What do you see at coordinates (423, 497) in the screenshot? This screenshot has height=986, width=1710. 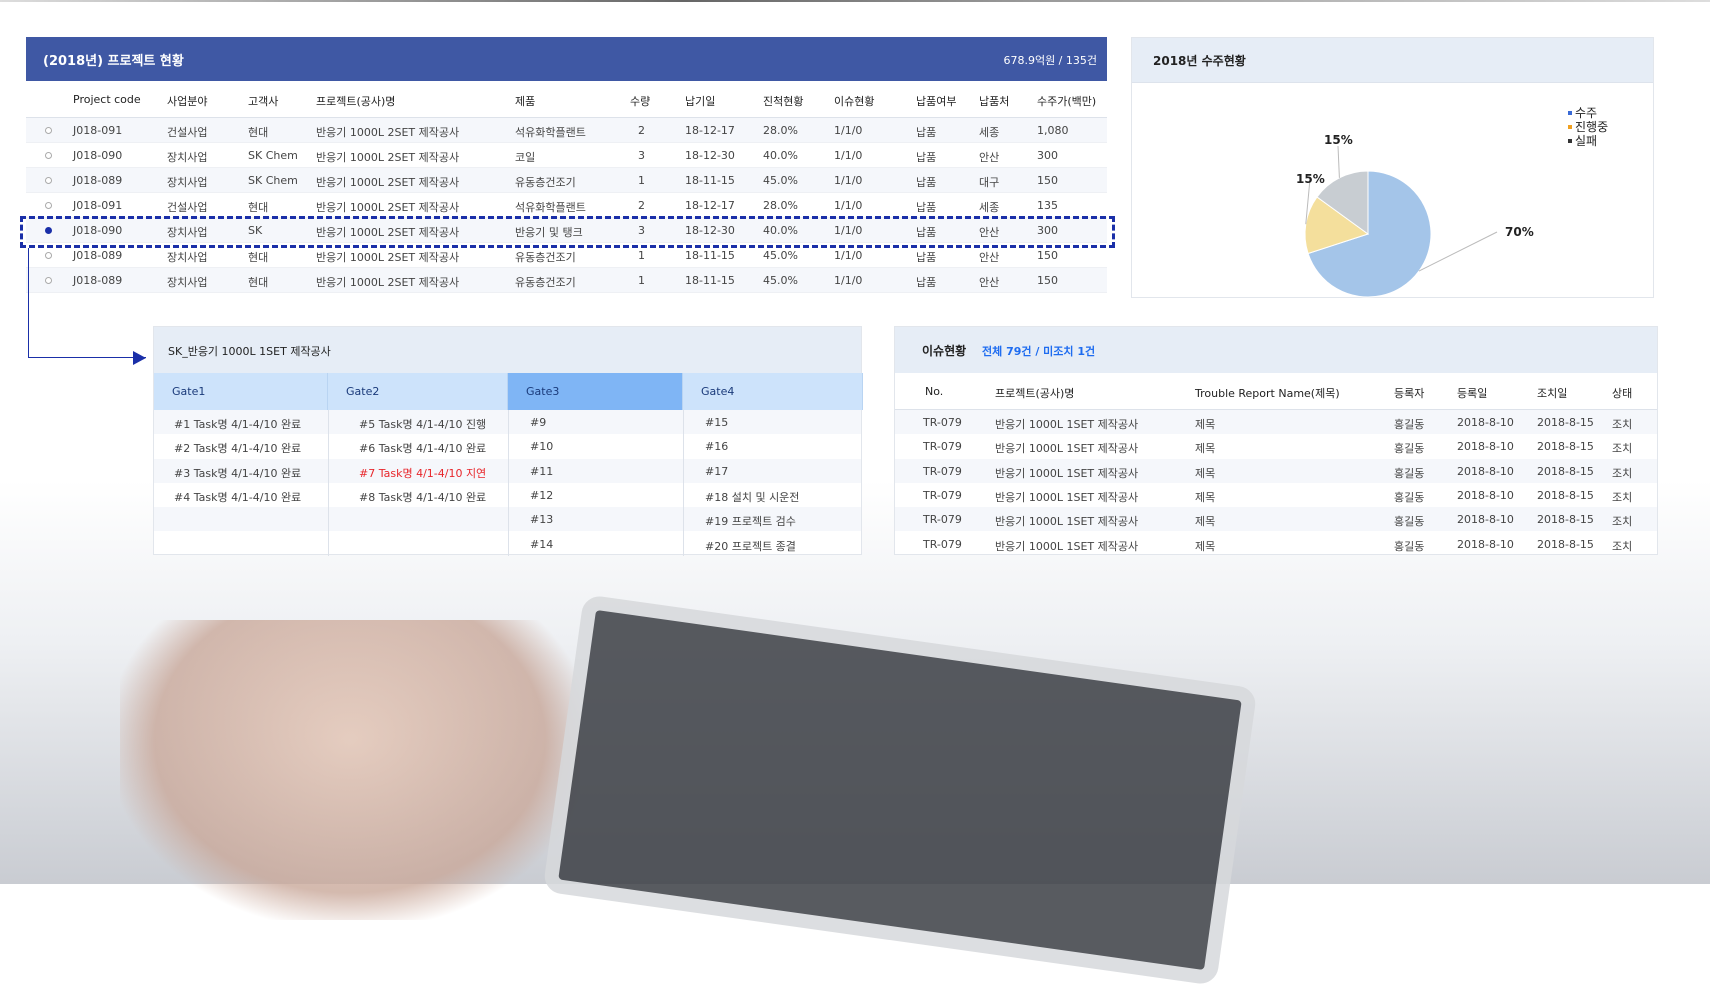 I see `gate-task: #8 Task명 4/1-4/10 완료` at bounding box center [423, 497].